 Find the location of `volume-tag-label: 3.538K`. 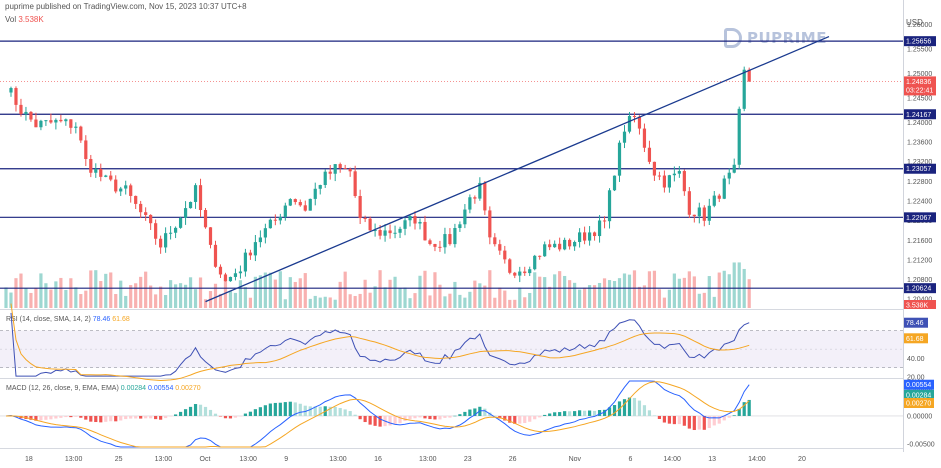

volume-tag-label: 3.538K is located at coordinates (917, 305).